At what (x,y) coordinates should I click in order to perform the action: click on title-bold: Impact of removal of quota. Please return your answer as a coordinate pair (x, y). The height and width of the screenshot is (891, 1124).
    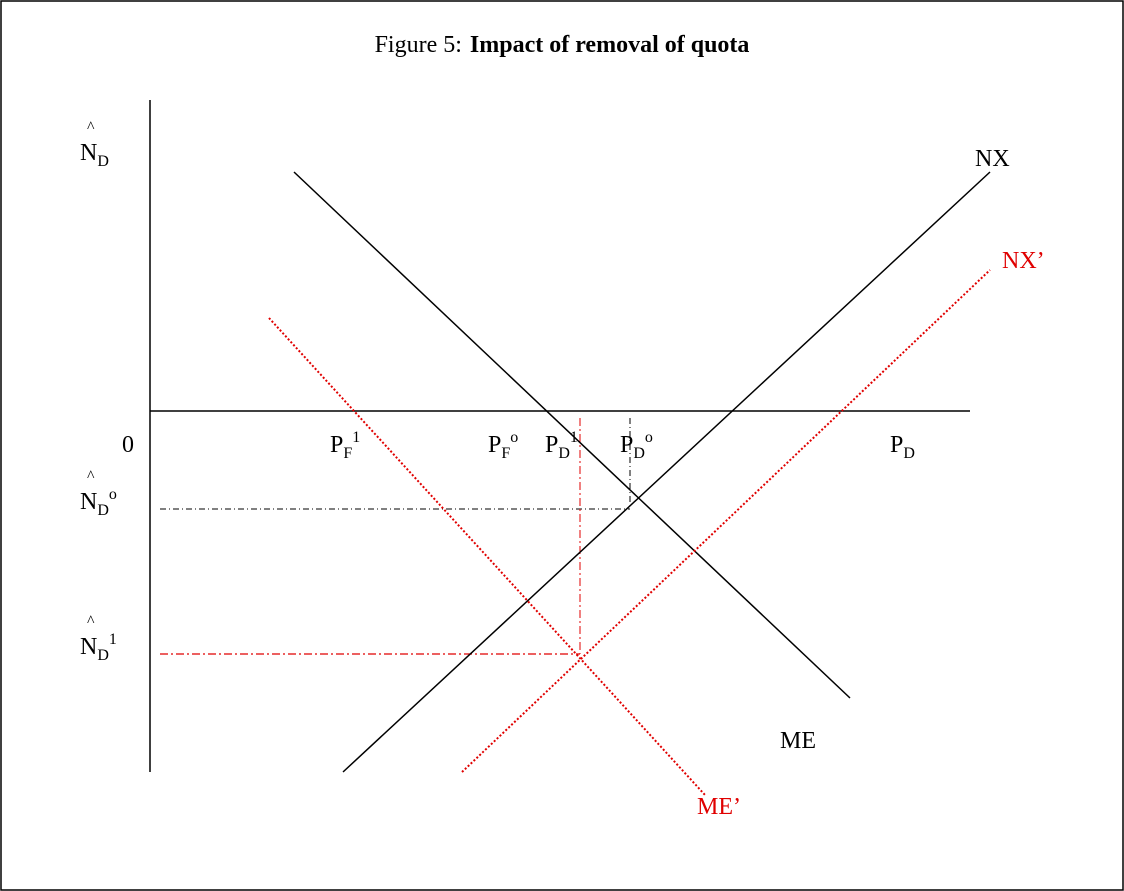
    Looking at the image, I should click on (610, 45).